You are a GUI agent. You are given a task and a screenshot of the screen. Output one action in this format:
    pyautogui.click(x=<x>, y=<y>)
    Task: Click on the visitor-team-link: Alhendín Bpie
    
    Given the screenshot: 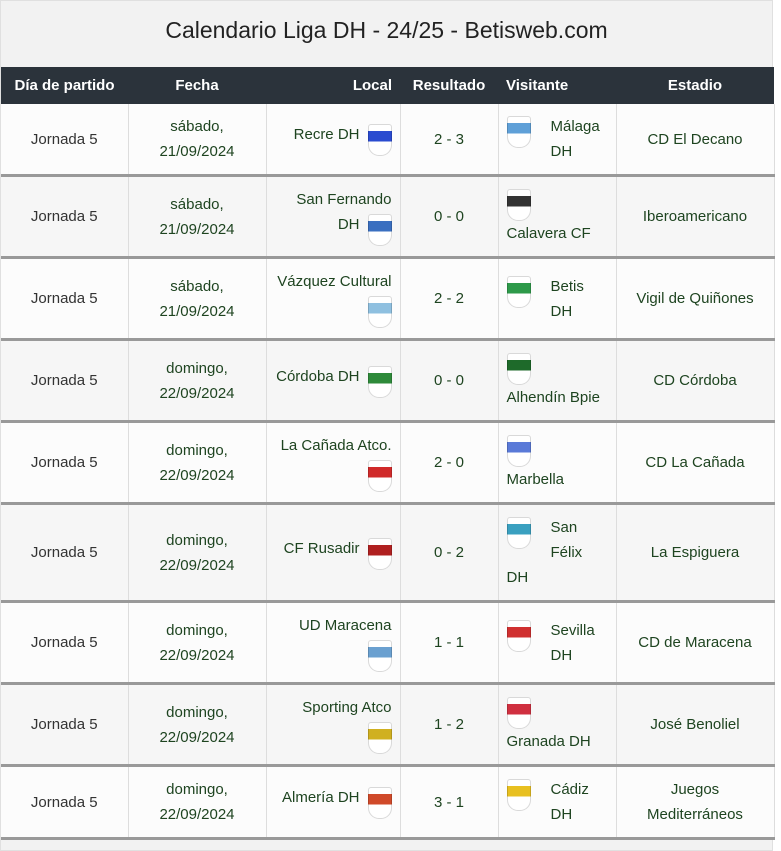 What is the action you would take?
    pyautogui.click(x=553, y=397)
    